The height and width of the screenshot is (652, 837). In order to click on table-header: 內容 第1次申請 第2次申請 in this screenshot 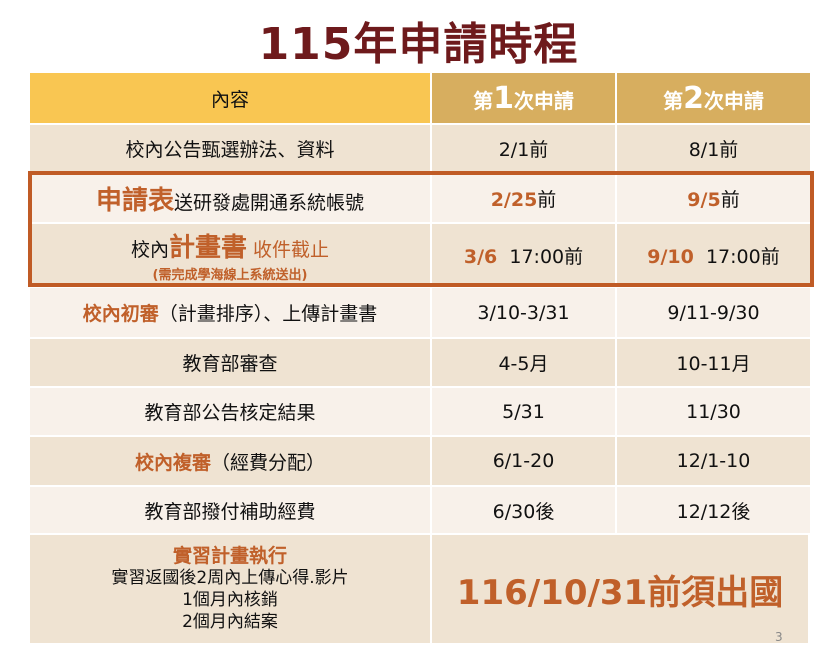, I will do `click(420, 99)`.